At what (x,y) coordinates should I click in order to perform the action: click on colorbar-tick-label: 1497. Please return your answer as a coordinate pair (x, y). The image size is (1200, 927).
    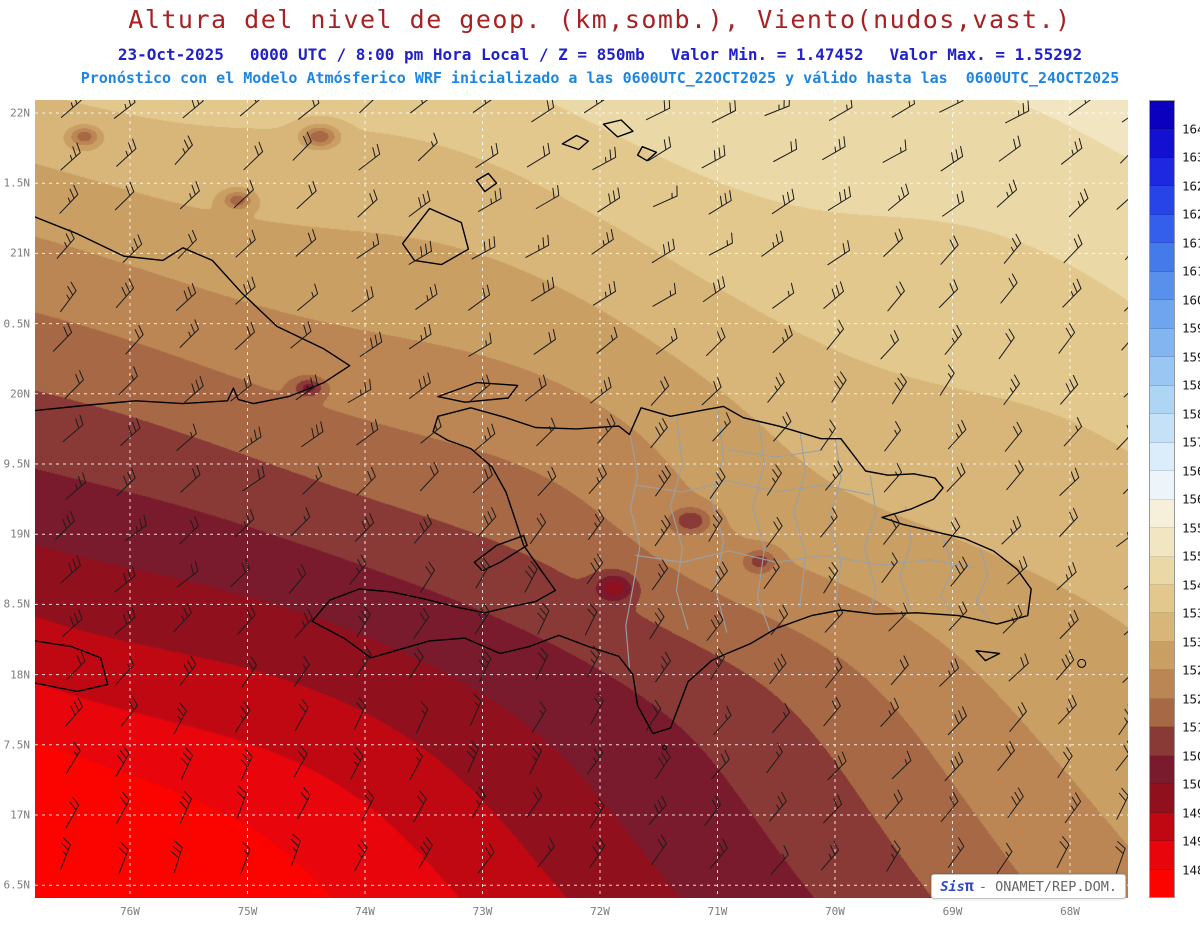
    Looking at the image, I should click on (1191, 812).